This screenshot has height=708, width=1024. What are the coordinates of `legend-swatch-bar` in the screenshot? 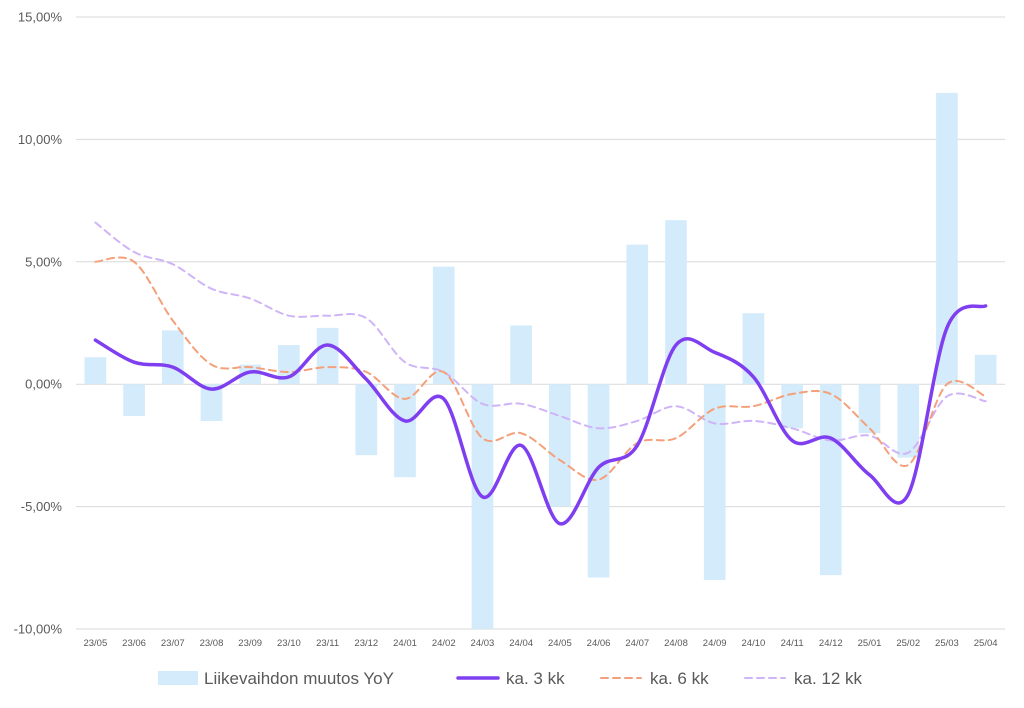 It's located at (178, 678).